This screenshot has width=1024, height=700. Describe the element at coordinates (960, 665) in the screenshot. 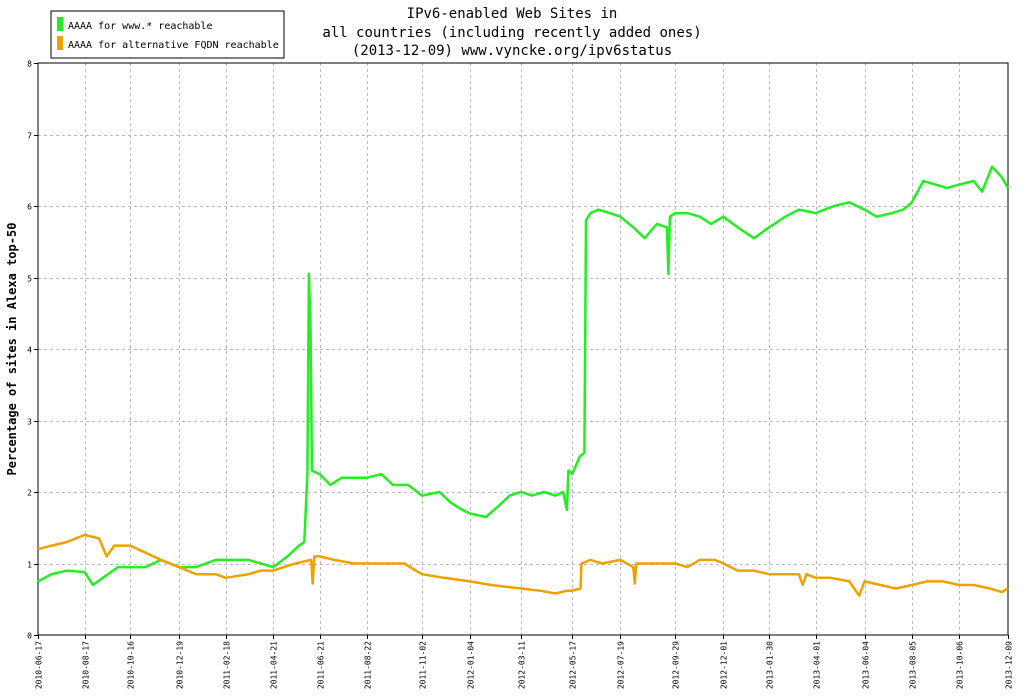

I see `x-tick-label: 2013-10-06` at that location.